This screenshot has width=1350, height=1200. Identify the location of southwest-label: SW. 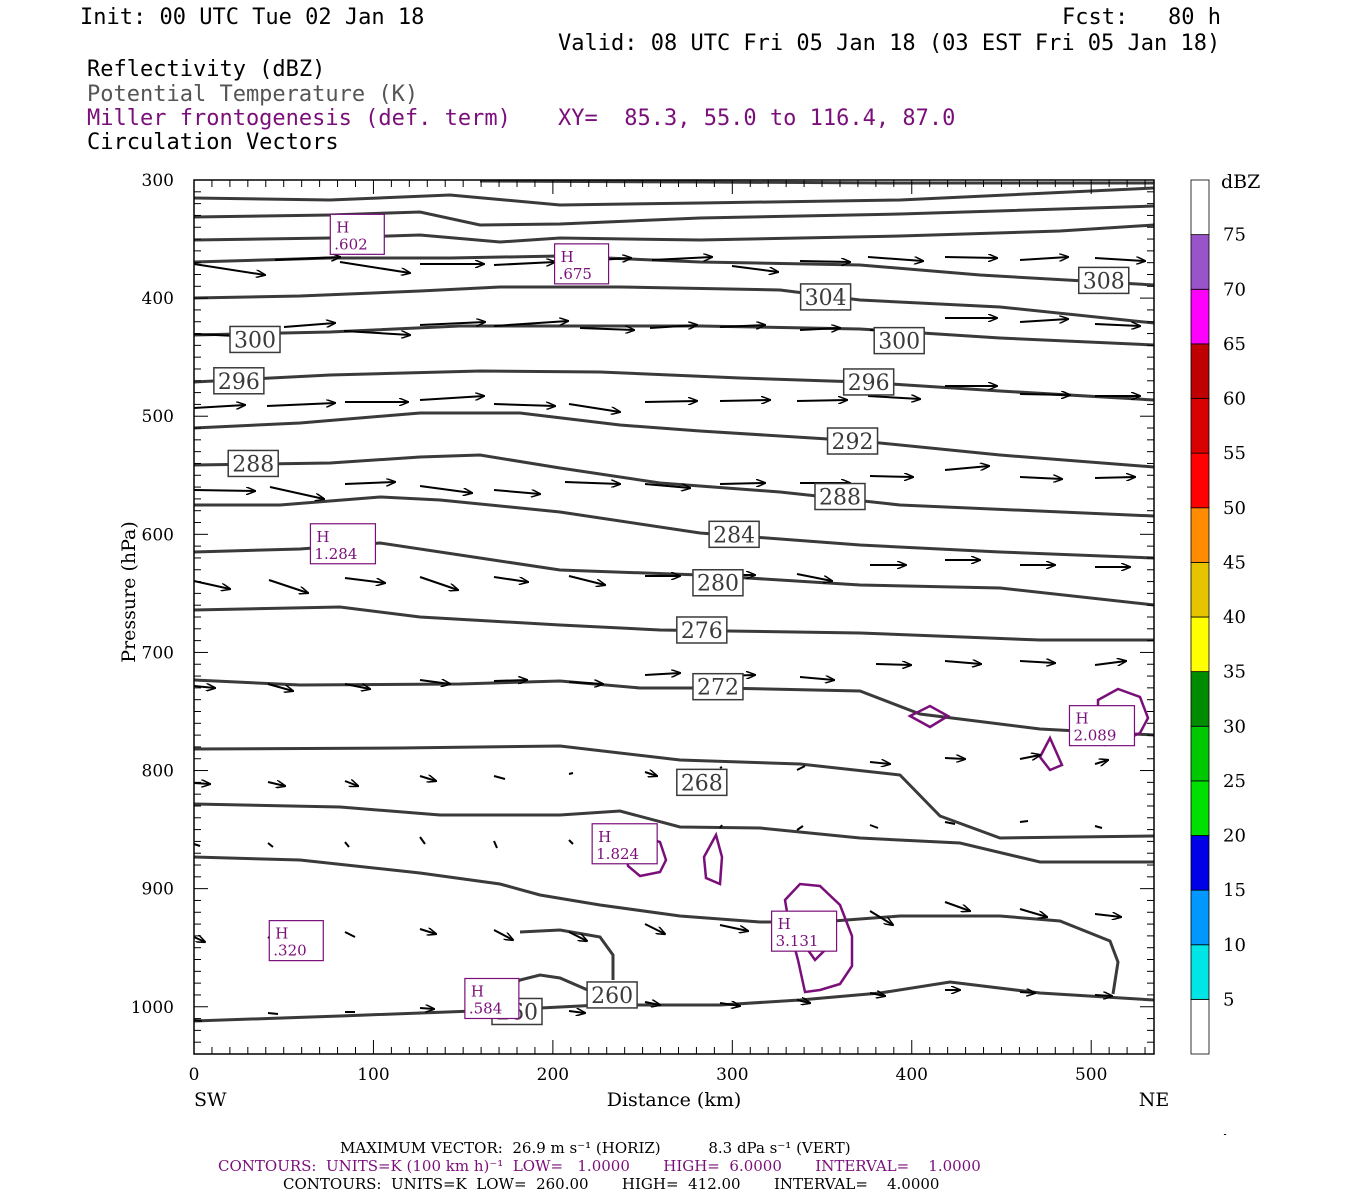
(210, 1100).